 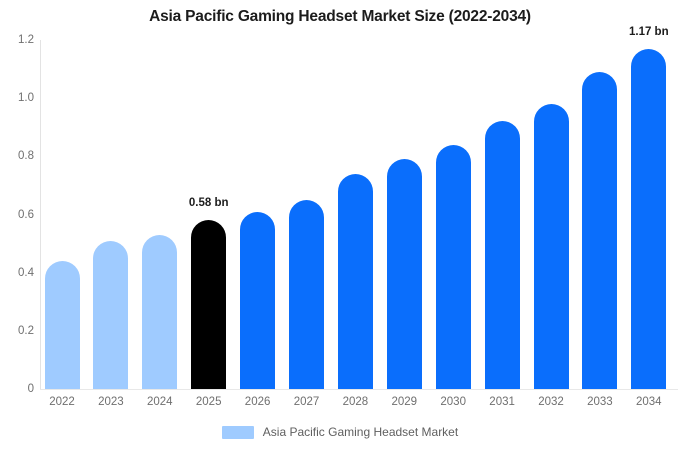 I want to click on bar-rect-2022, so click(x=62, y=325).